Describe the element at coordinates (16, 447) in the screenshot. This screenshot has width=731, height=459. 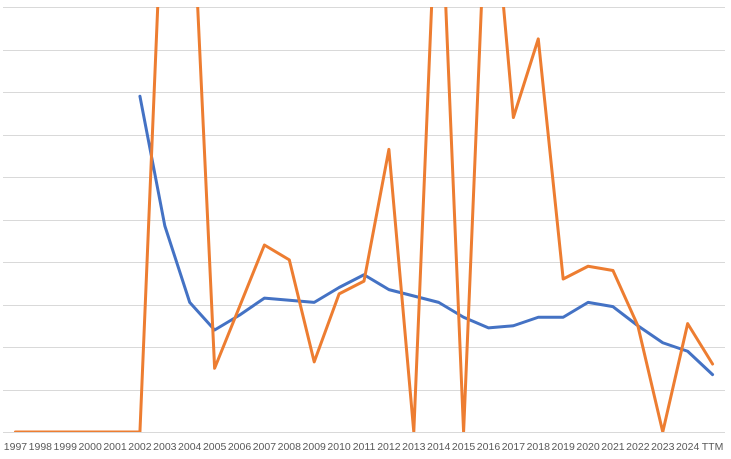
I see `x-tick-label: 1997` at that location.